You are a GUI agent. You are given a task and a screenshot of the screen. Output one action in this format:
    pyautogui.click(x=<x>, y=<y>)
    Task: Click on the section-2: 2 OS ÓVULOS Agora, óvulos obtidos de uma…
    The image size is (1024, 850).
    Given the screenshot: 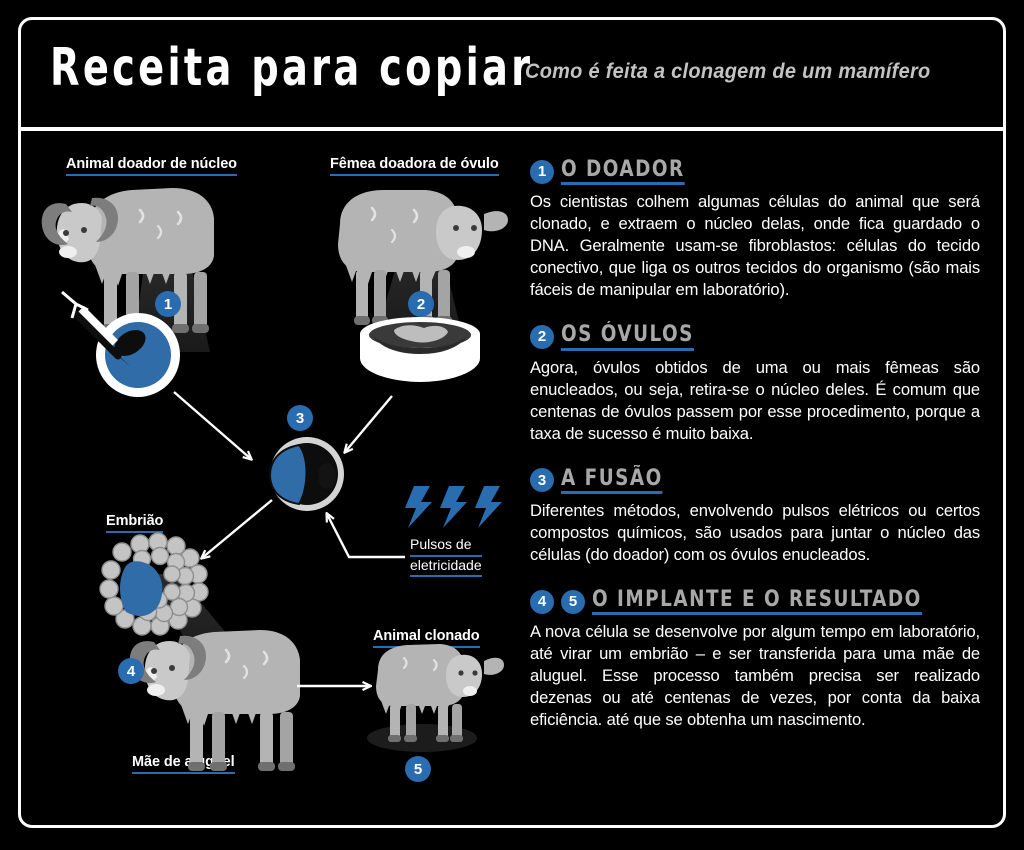 What is the action you would take?
    pyautogui.click(x=755, y=383)
    